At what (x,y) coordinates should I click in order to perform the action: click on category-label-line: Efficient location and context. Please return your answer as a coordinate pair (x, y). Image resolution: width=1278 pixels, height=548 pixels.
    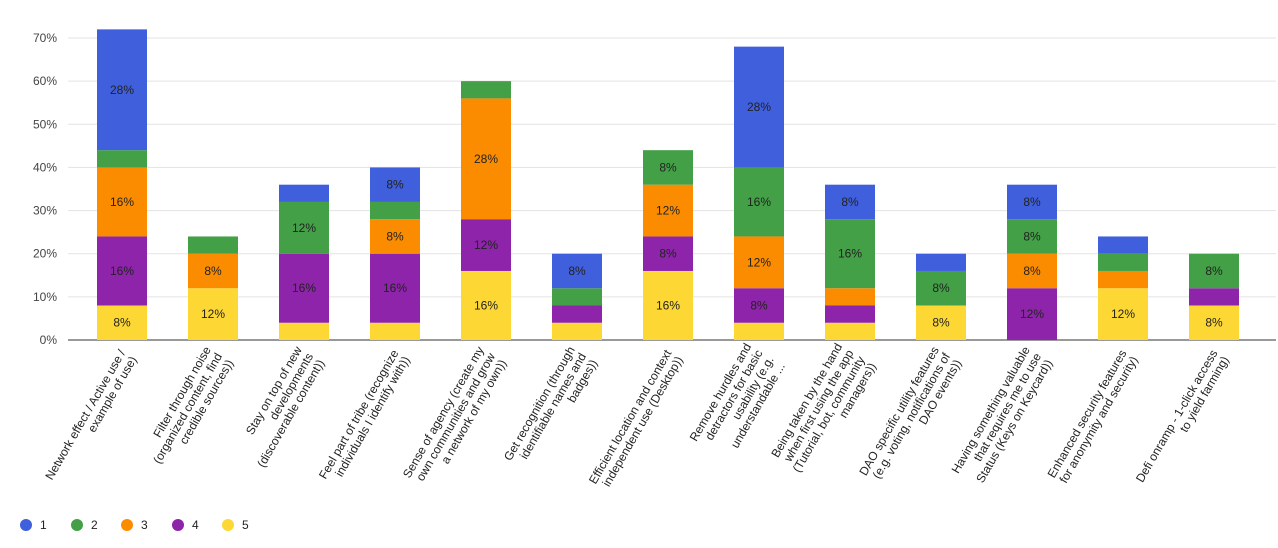
    Looking at the image, I should click on (630, 417).